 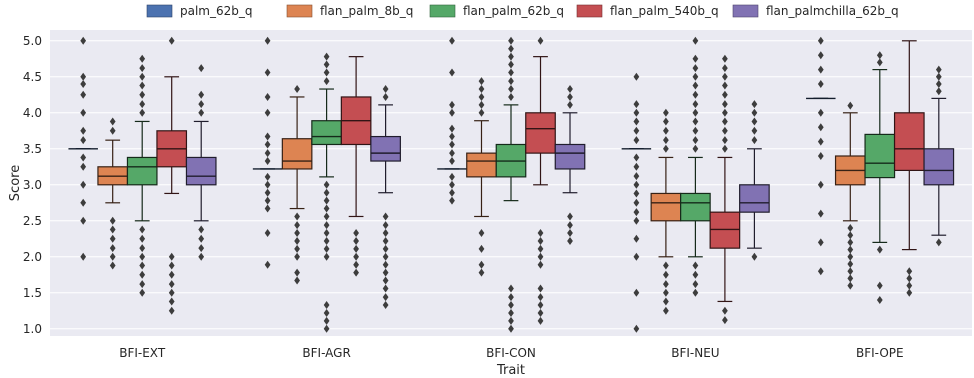 What do you see at coordinates (15, 183) in the screenshot?
I see `y-axis-label: Score` at bounding box center [15, 183].